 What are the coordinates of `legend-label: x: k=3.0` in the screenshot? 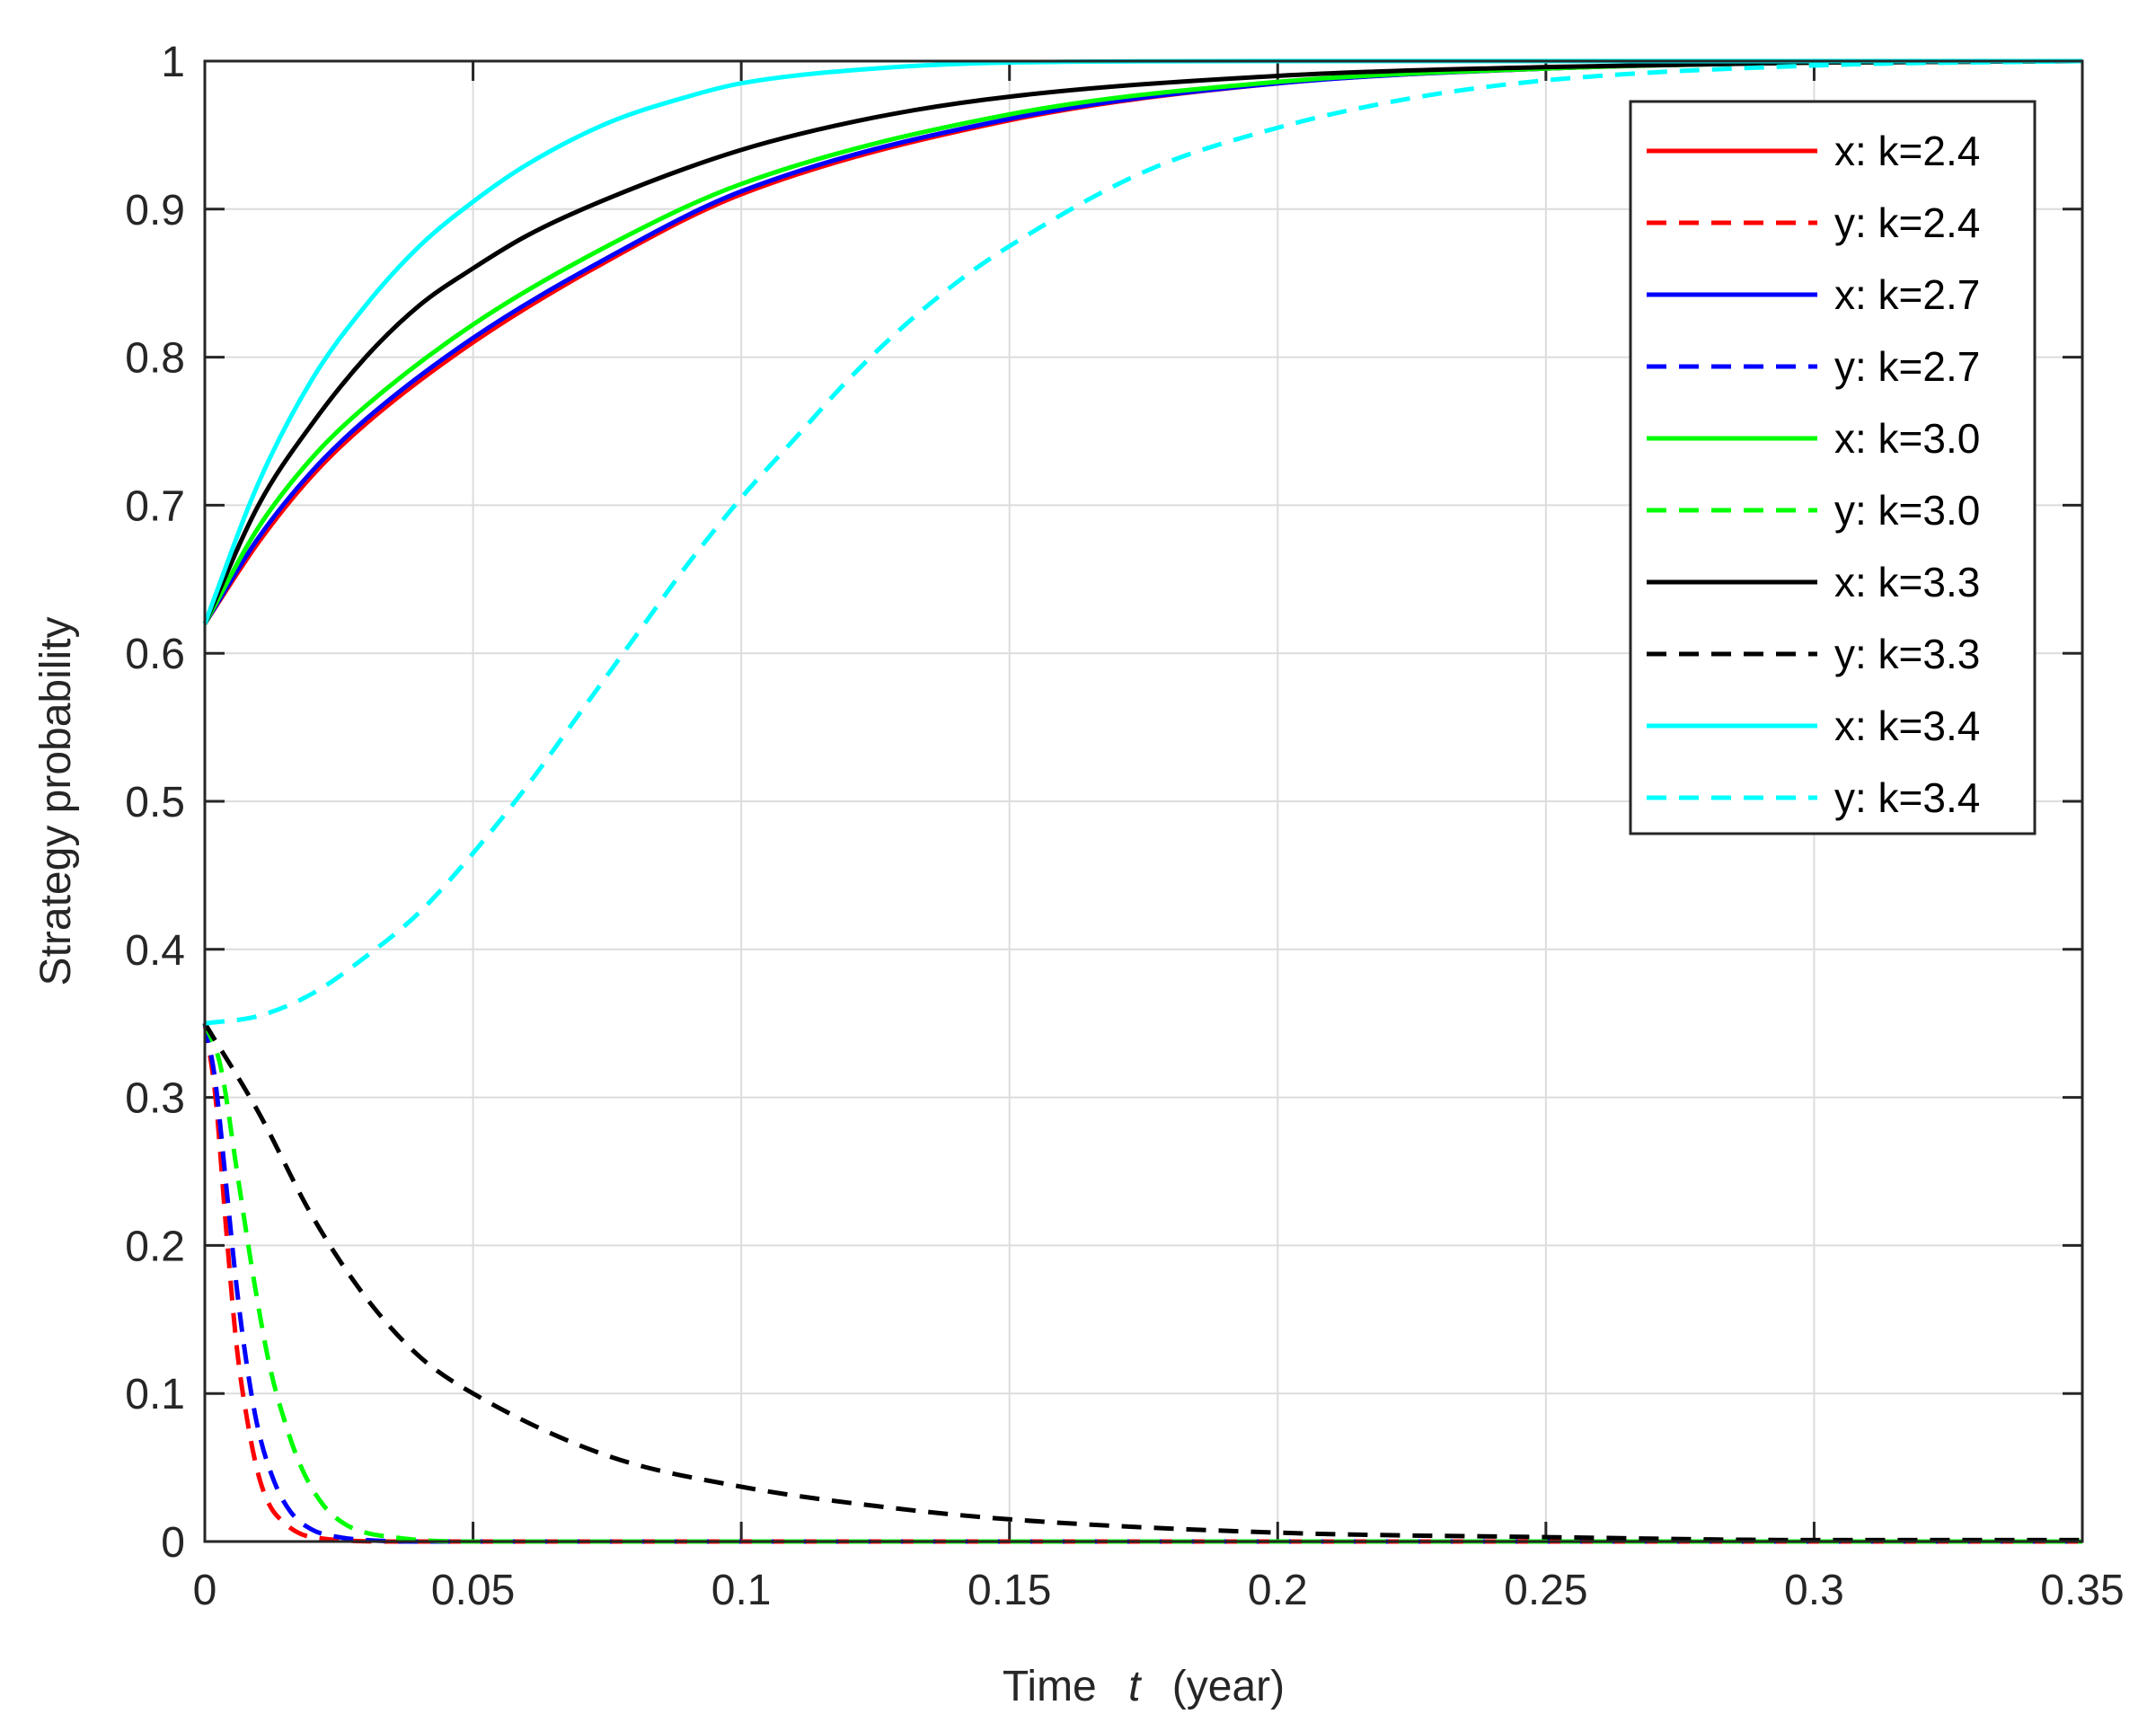 It's located at (1907, 438).